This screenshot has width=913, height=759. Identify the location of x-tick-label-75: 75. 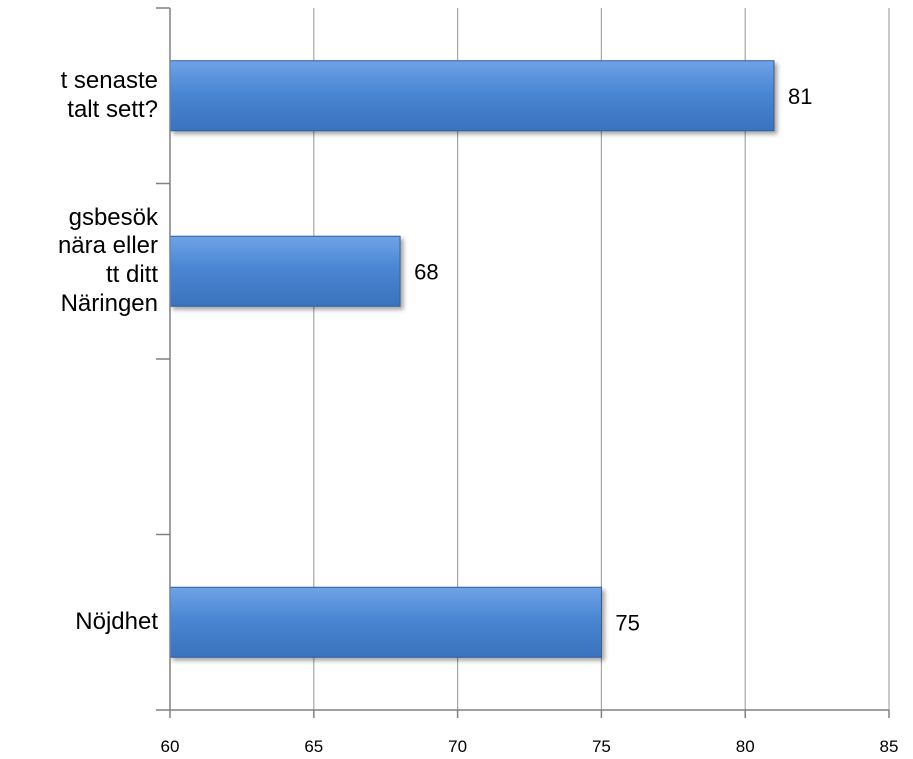
(601, 746).